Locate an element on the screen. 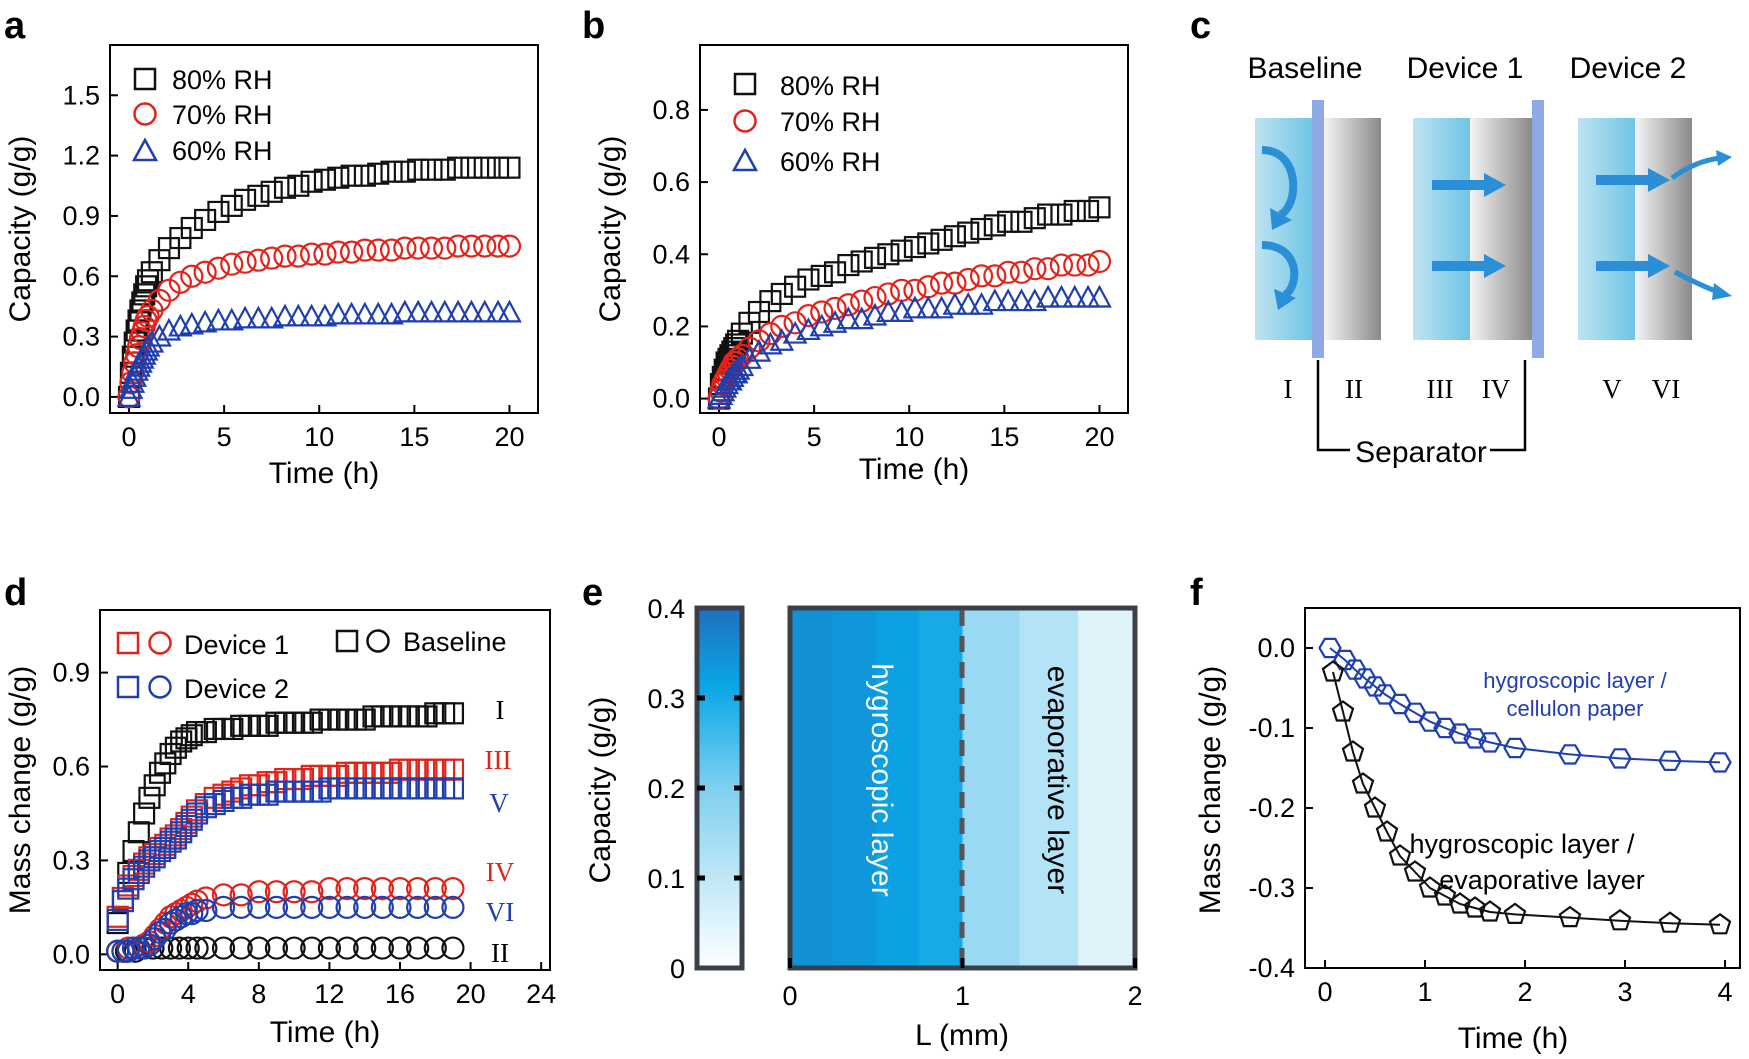 Image resolution: width=1749 pixels, height=1059 pixels. label-d-IV: IV is located at coordinates (500, 872).